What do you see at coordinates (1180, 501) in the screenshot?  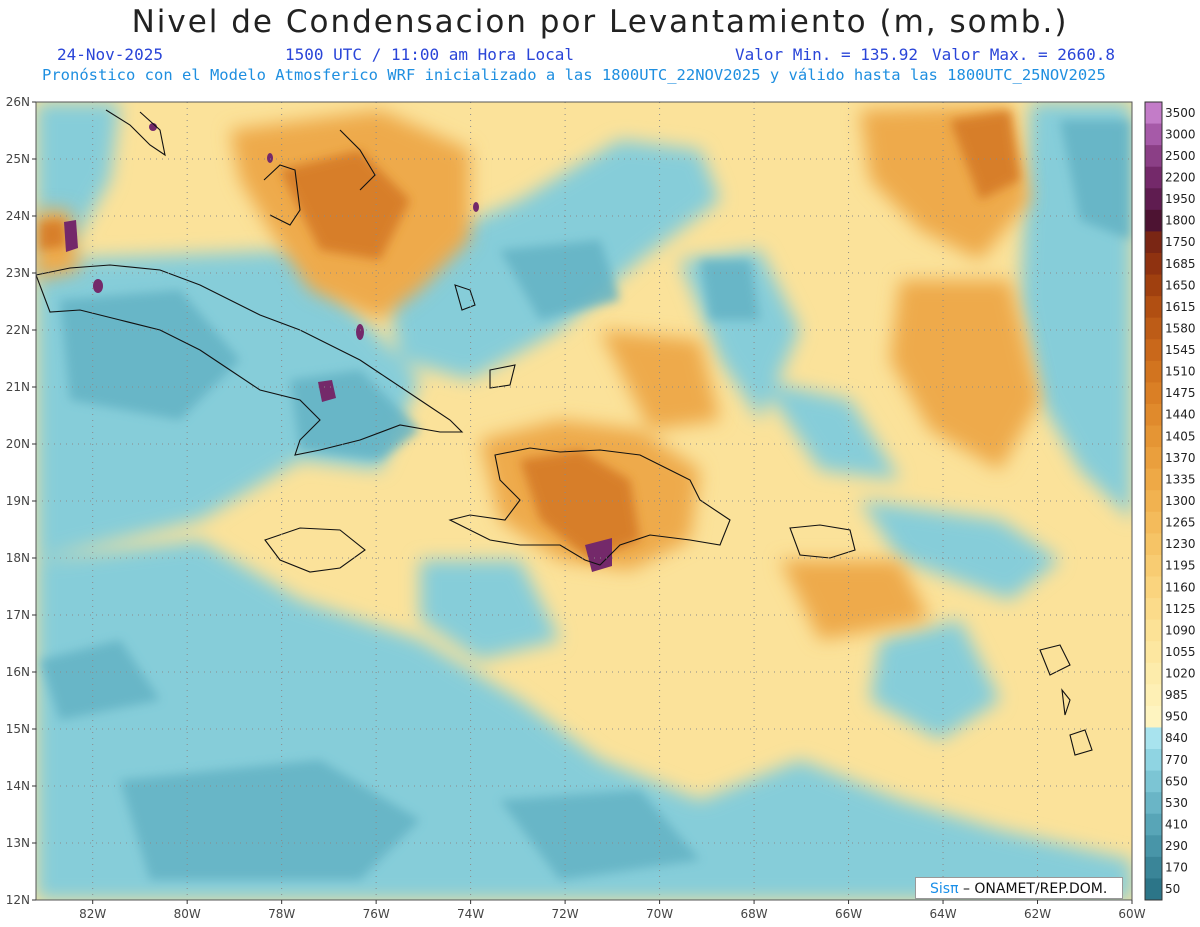 I see `colorbar-label: 1300` at bounding box center [1180, 501].